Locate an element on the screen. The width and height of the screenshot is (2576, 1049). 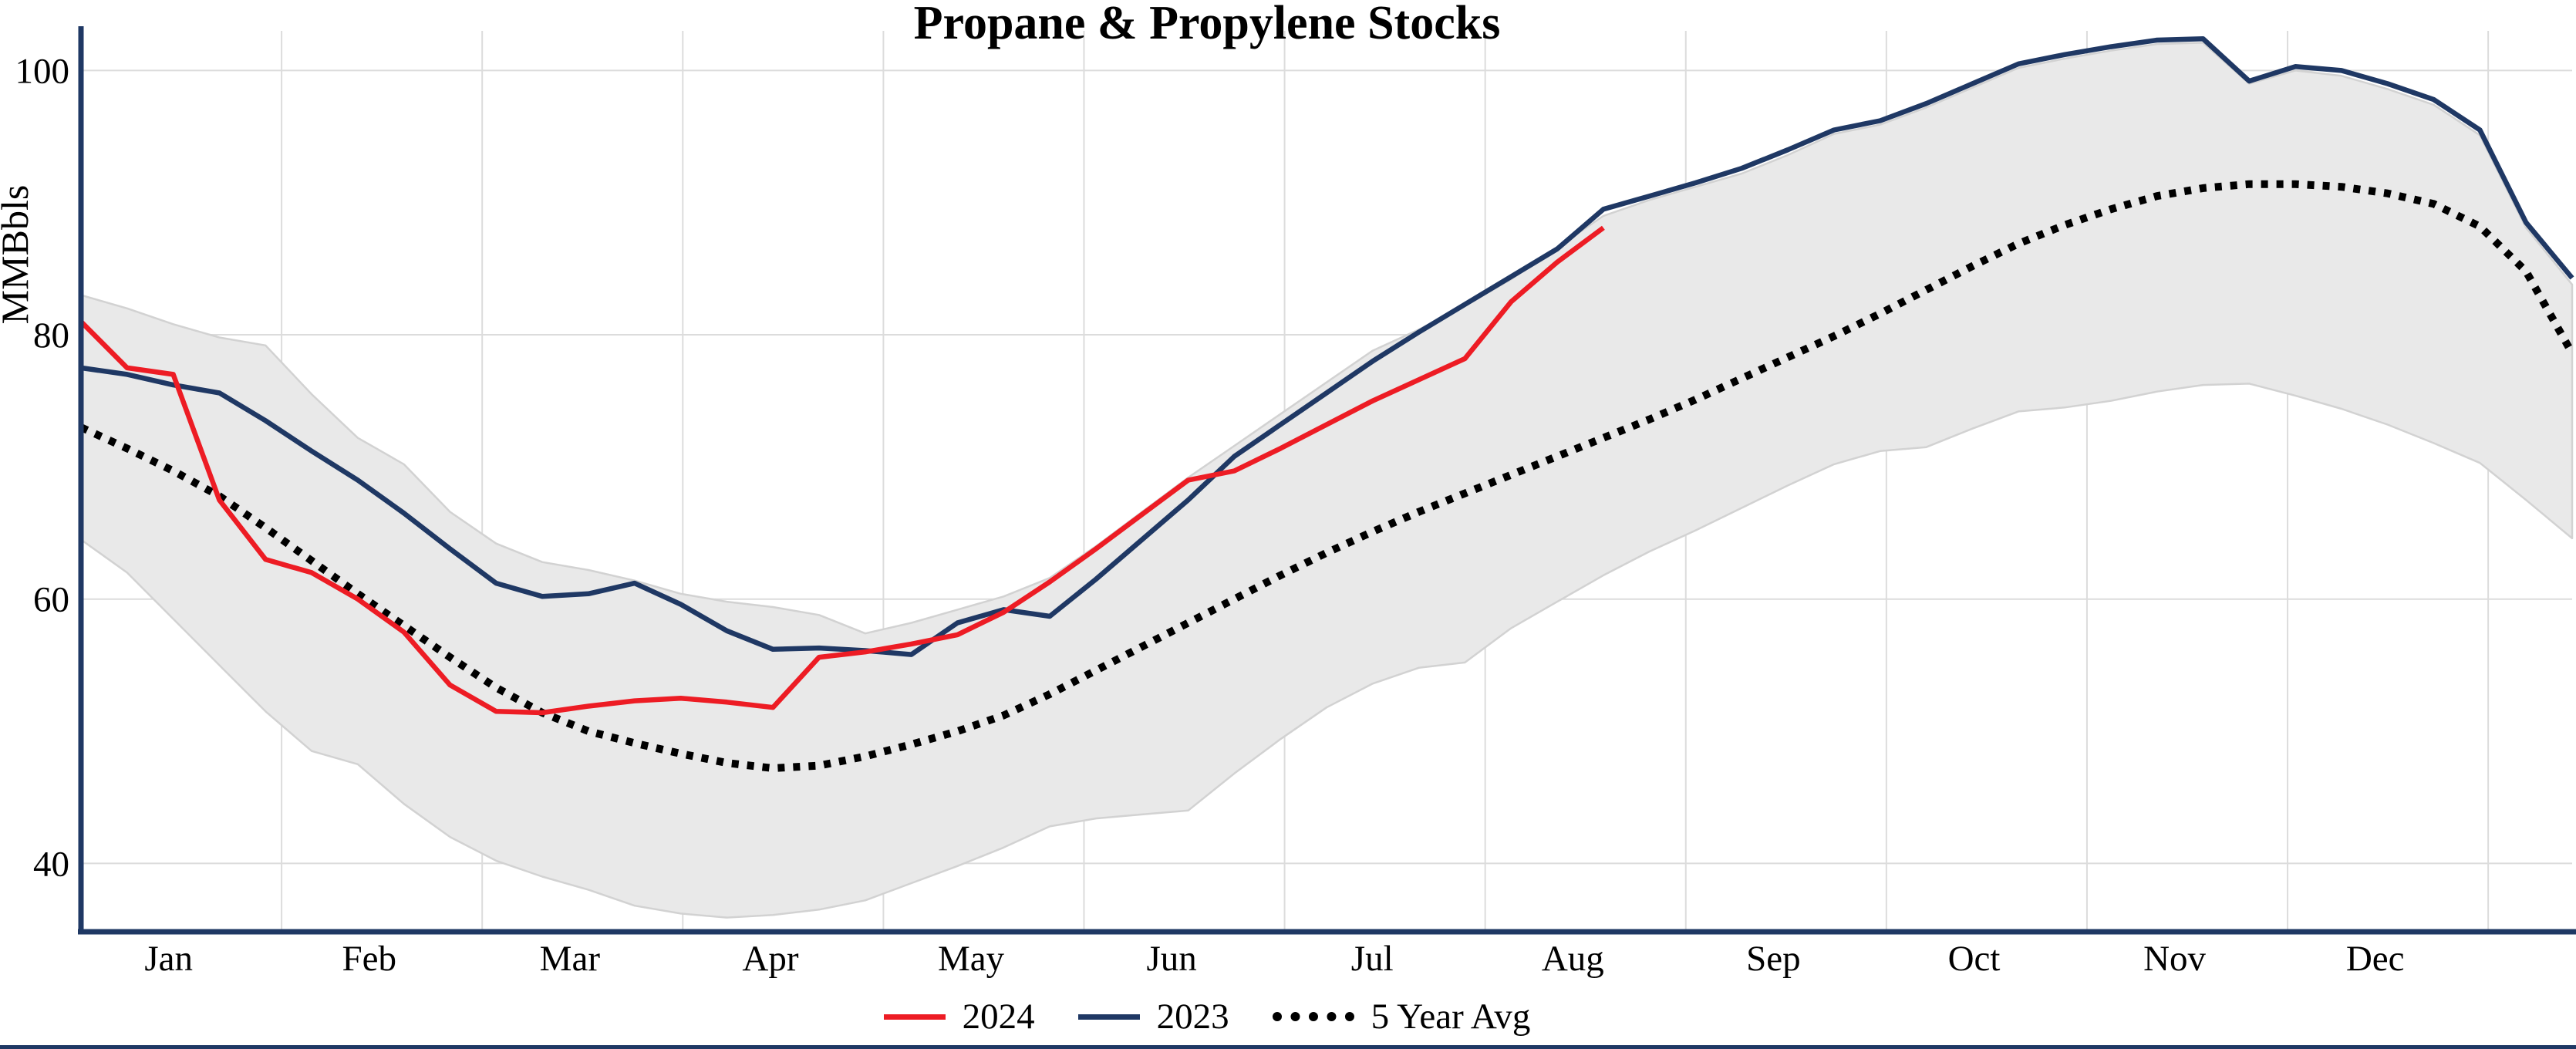
y-tick-label-80: 80 is located at coordinates (51, 335).